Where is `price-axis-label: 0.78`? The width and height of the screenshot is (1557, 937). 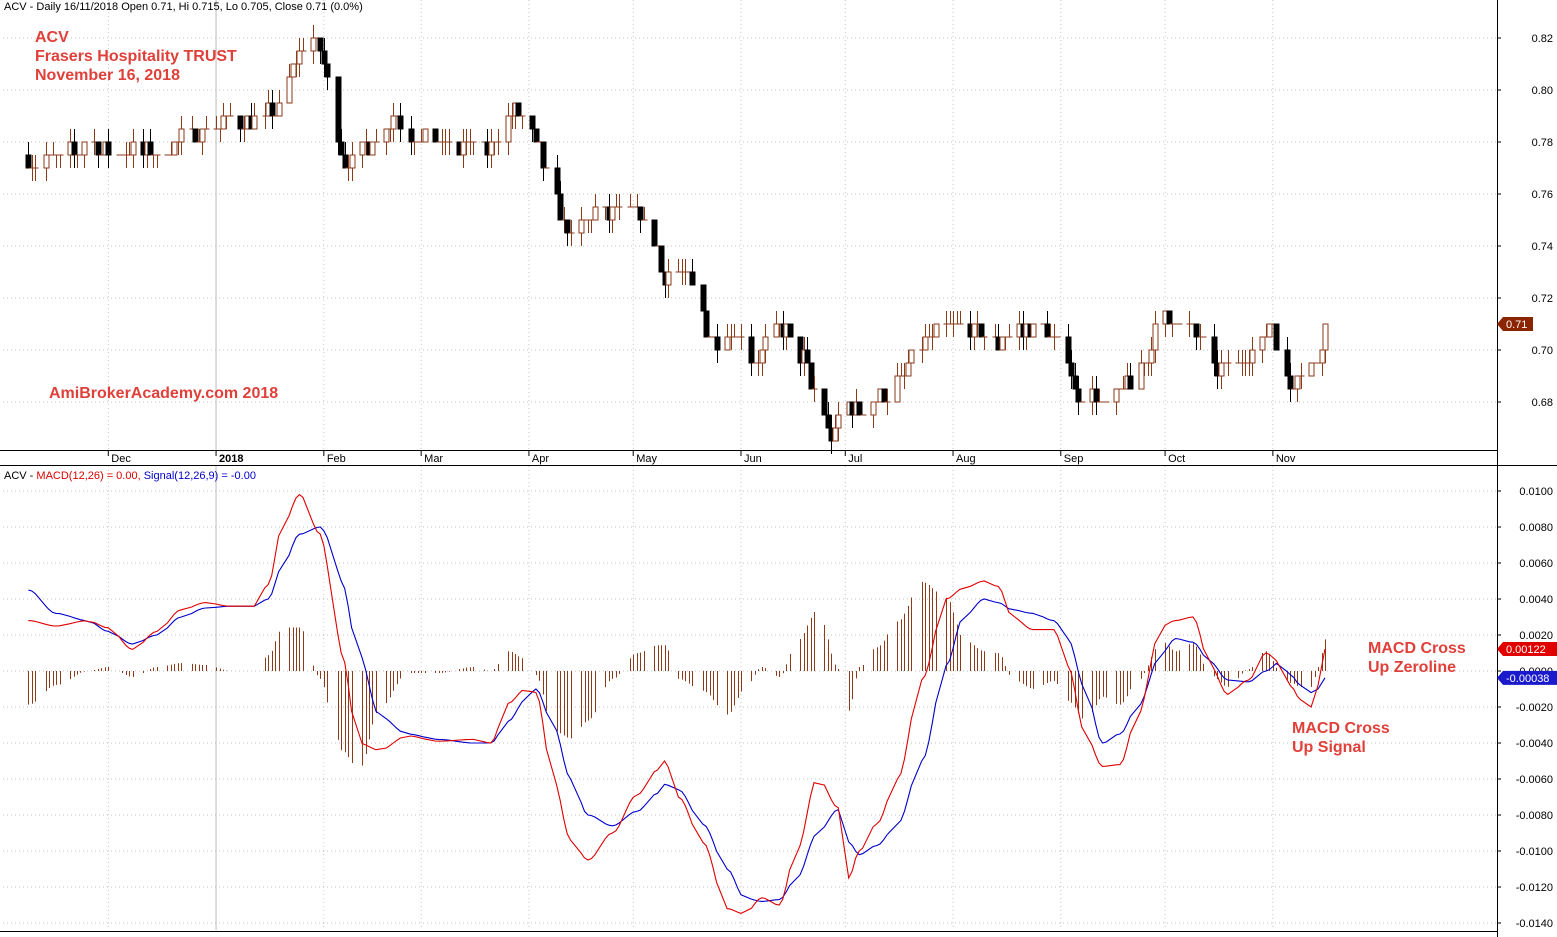
price-axis-label: 0.78 is located at coordinates (1542, 143).